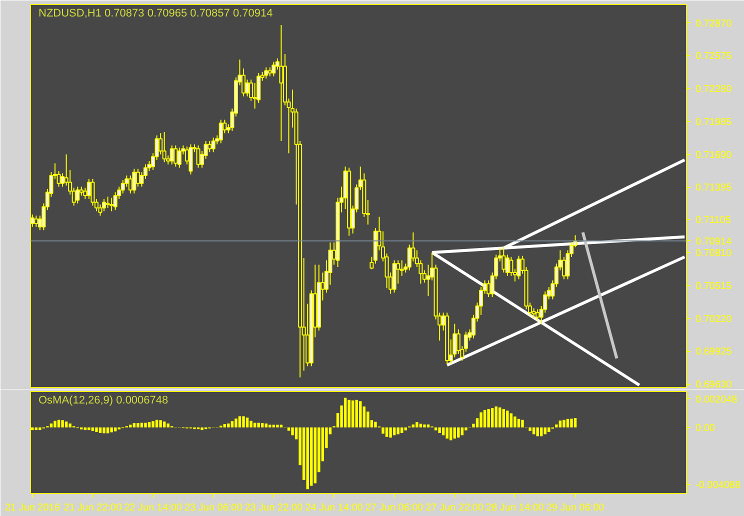  What do you see at coordinates (714, 352) in the screenshot?
I see `y-tick-label: 0.69925` at bounding box center [714, 352].